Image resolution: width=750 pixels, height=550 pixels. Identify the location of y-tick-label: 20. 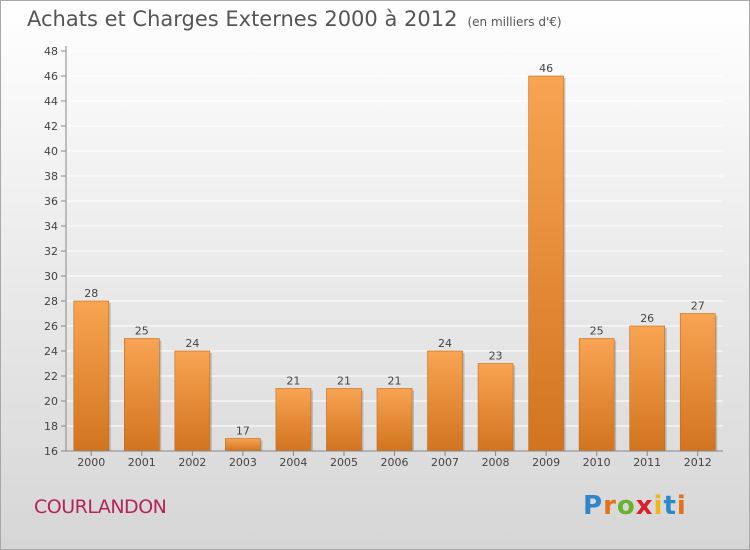
(51, 401).